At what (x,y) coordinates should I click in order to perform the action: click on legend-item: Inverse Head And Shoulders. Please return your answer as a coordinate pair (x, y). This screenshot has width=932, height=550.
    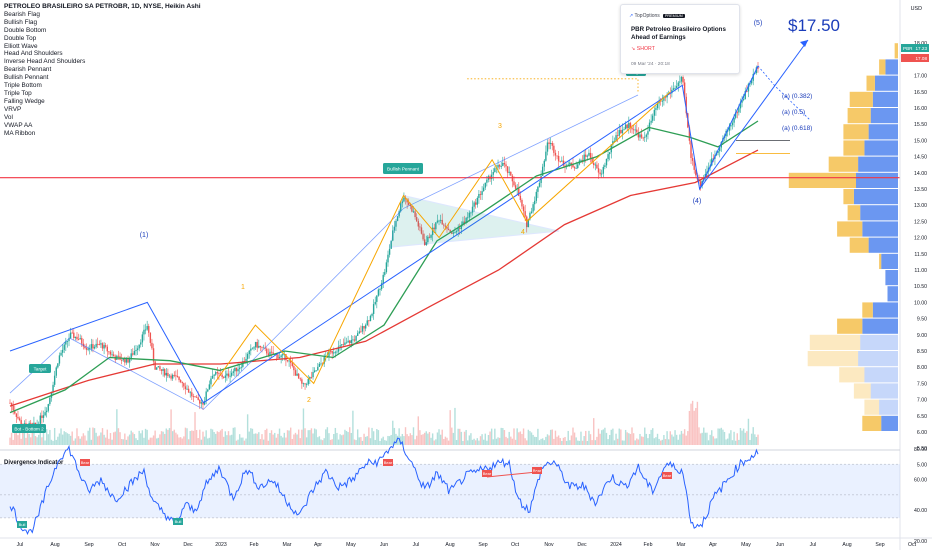
    Looking at the image, I should click on (45, 62).